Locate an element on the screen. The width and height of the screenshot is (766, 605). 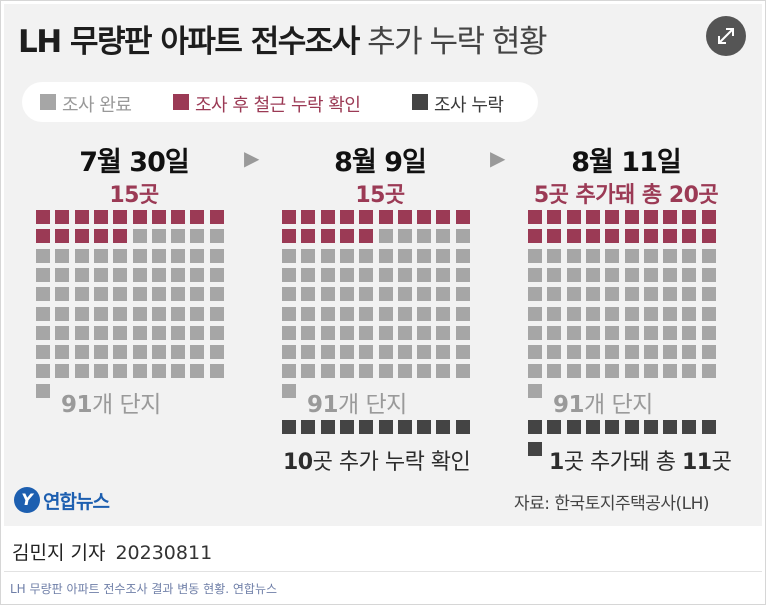
panel-2-missing-label: 10곳 추가 누락 확인 is located at coordinates (377, 460).